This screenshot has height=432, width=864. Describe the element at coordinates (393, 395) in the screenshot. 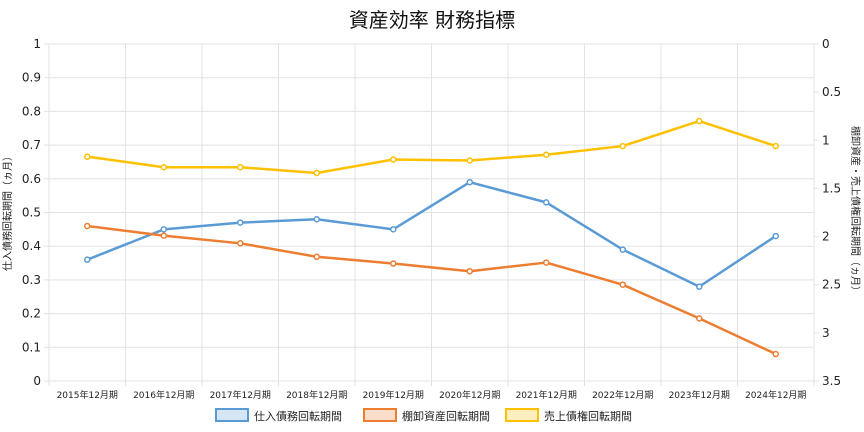

I see `x-tick-label: 2019年12月期` at that location.